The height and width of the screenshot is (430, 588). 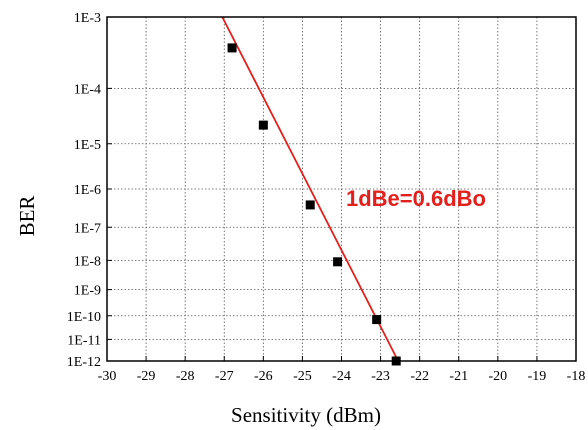 What do you see at coordinates (87, 18) in the screenshot?
I see `y-tick-label: 1E-3` at bounding box center [87, 18].